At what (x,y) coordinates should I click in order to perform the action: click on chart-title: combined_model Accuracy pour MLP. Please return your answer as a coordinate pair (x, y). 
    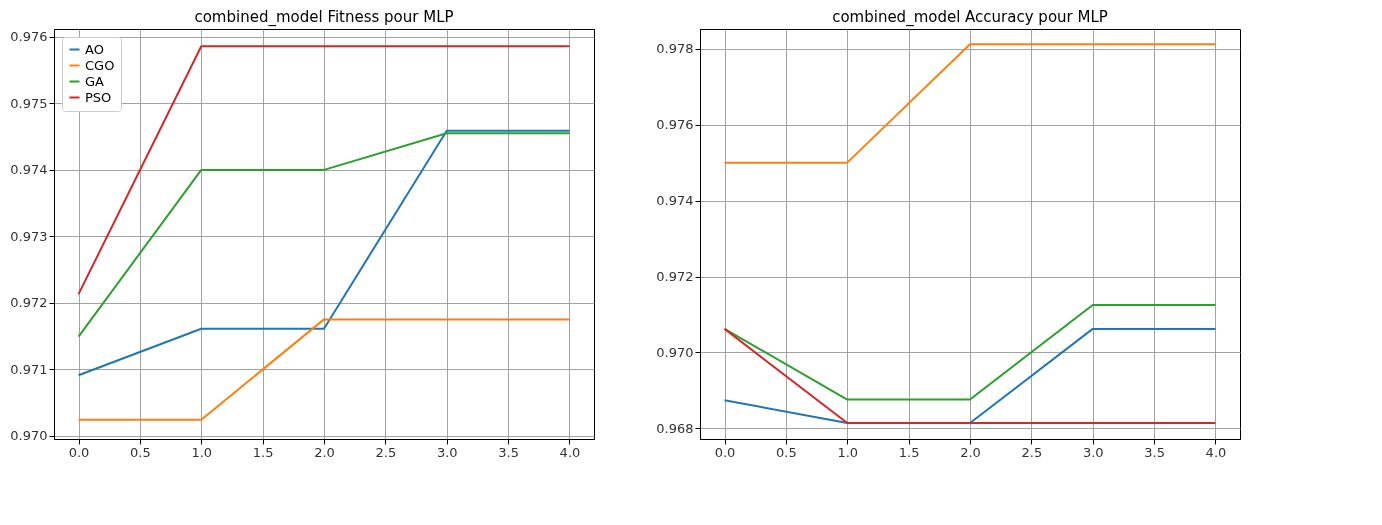
    Looking at the image, I should click on (970, 17).